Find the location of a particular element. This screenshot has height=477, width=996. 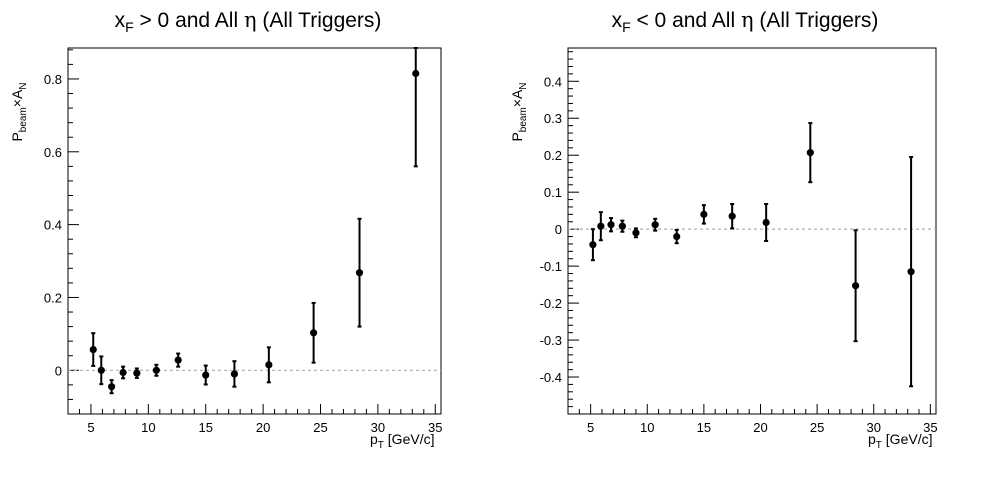

y-tick-label: 0.3 is located at coordinates (553, 118).